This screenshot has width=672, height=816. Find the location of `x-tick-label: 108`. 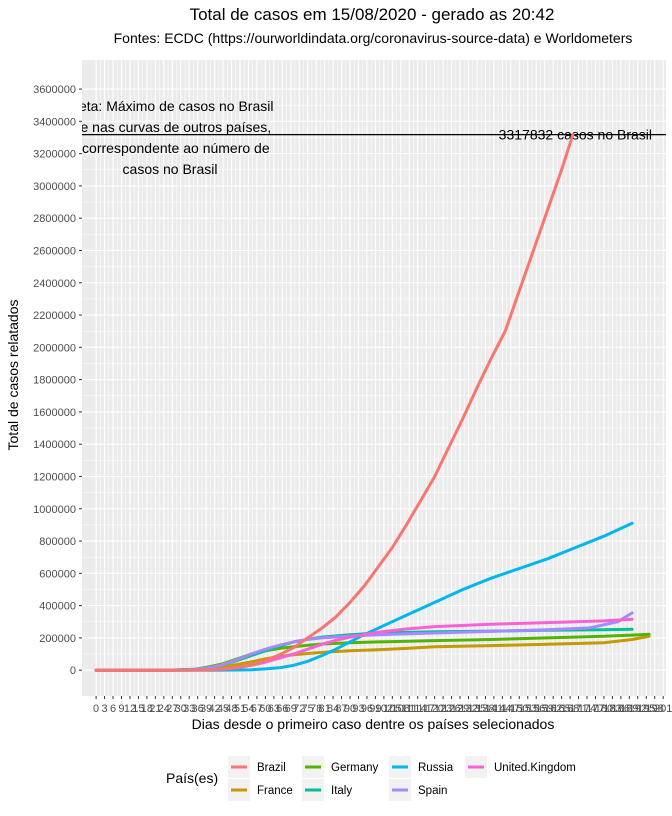

x-tick-label: 108 is located at coordinates (401, 709).